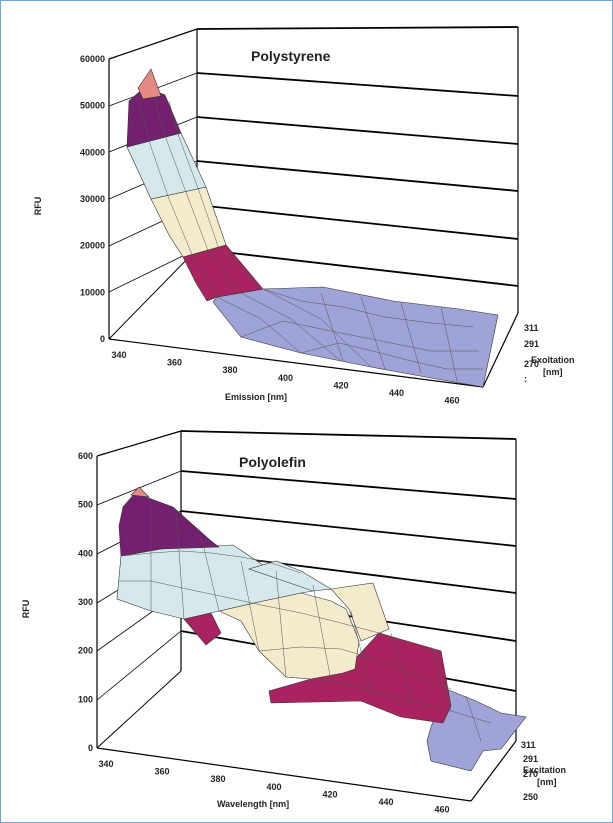 The width and height of the screenshot is (613, 823). What do you see at coordinates (253, 804) in the screenshot?
I see `polyolefin-x-axis-label: Wavelength [nm]` at bounding box center [253, 804].